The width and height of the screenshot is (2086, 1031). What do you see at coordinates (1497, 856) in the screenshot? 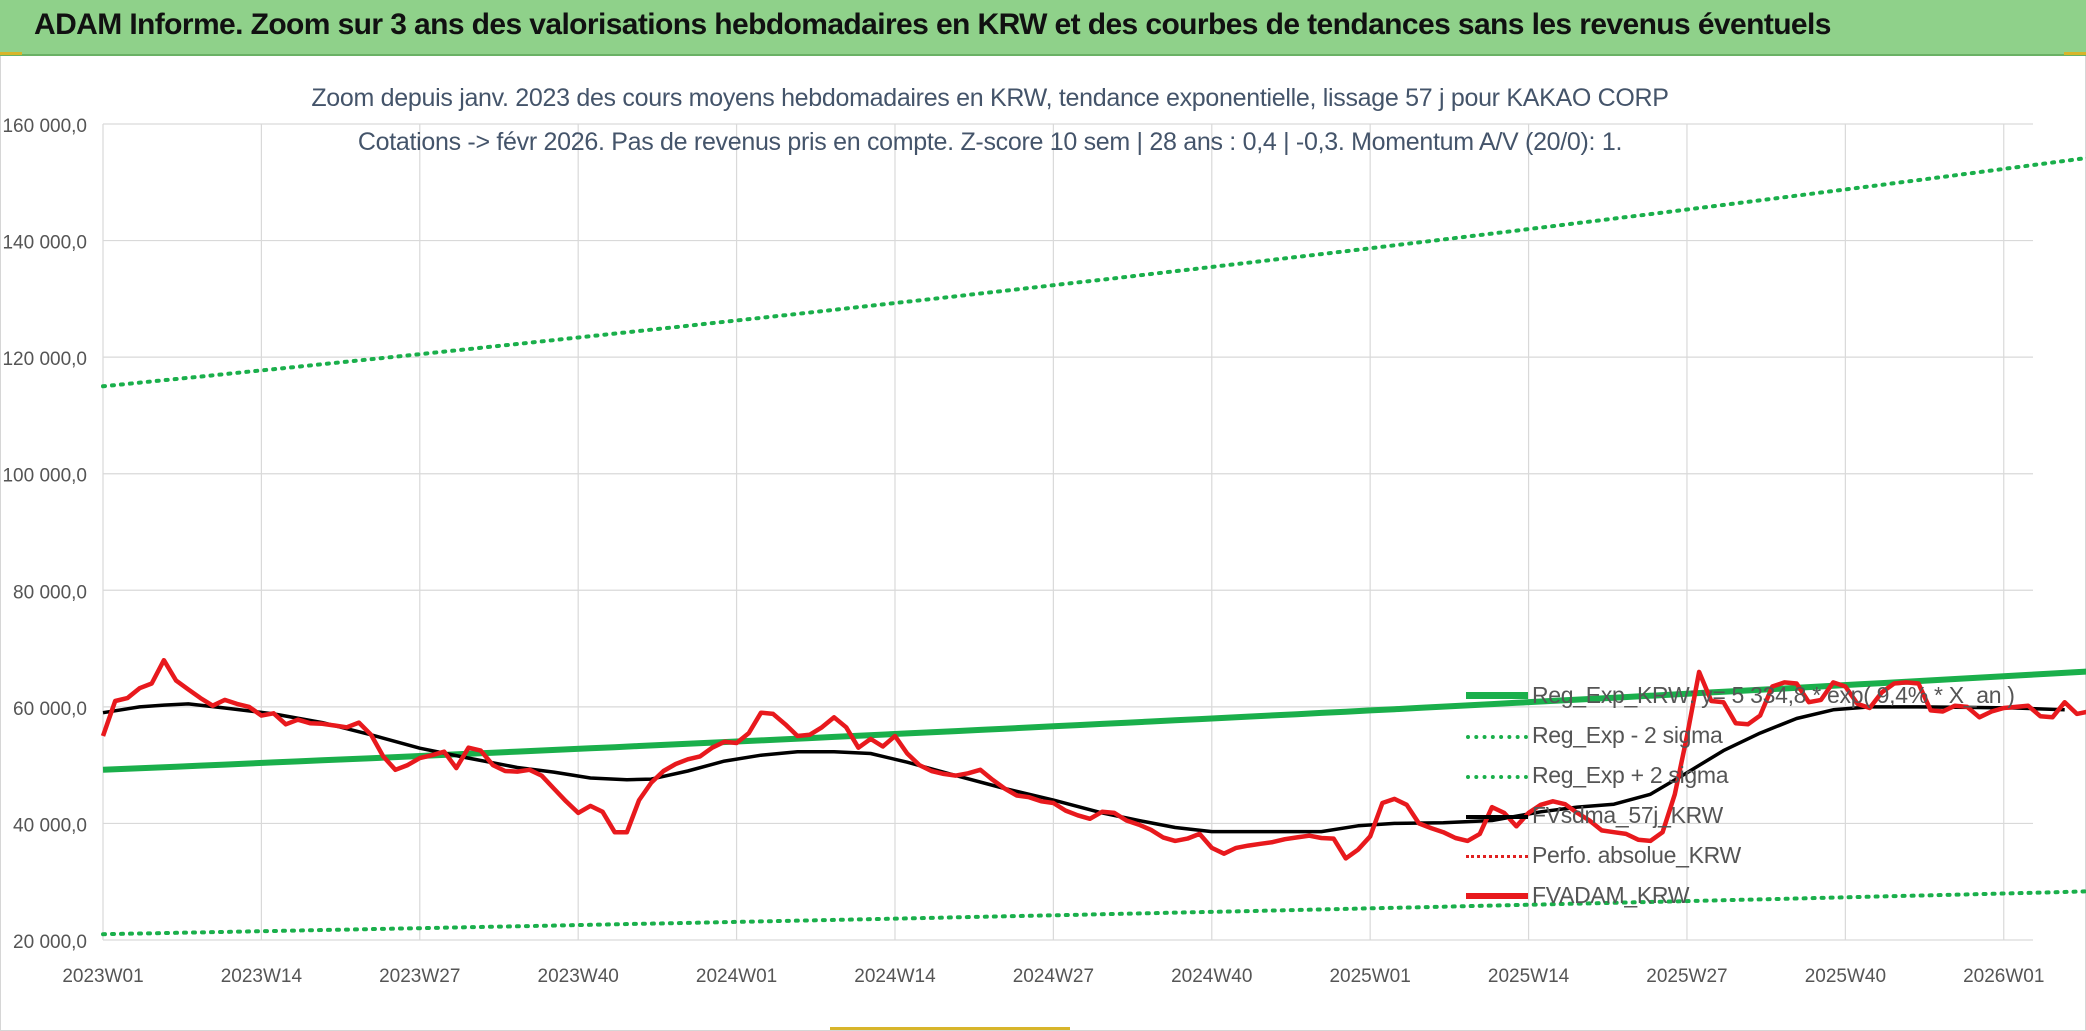
I see `legend-swatch-perfo` at bounding box center [1497, 856].